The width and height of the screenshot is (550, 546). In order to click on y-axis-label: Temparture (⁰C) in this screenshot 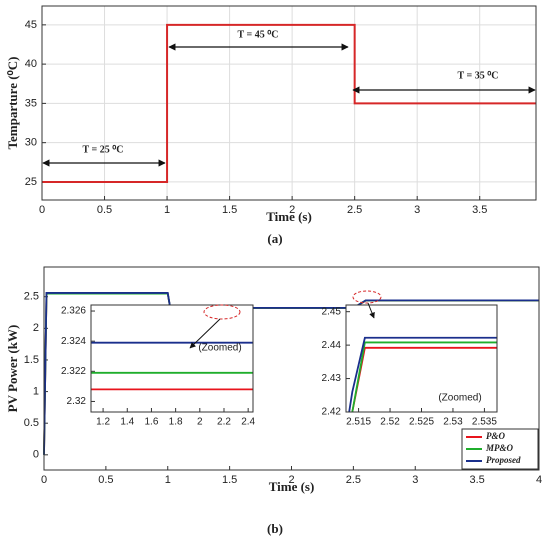, I will do `click(12, 103)`.